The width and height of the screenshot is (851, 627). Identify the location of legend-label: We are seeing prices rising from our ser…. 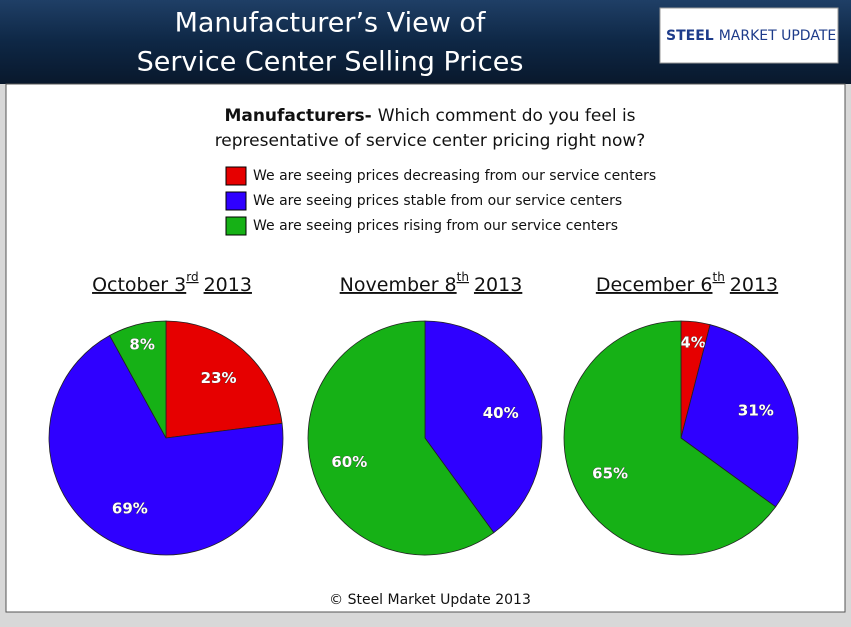
(435, 226).